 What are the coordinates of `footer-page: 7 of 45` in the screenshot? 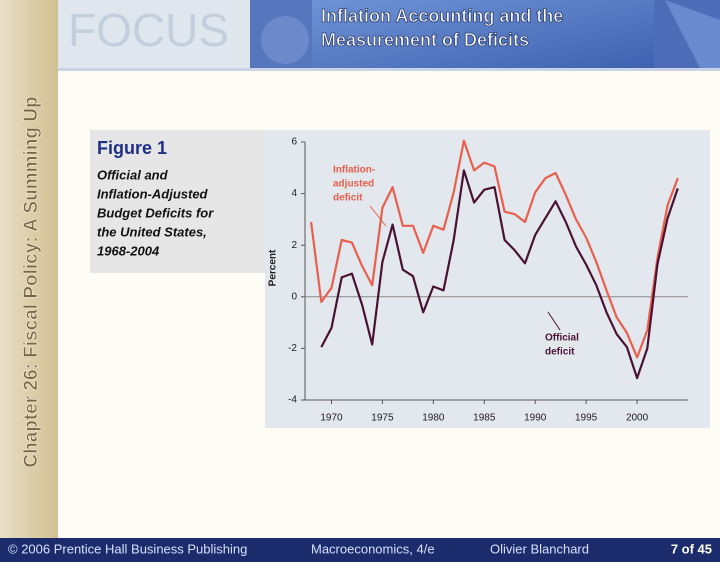 It's located at (691, 548).